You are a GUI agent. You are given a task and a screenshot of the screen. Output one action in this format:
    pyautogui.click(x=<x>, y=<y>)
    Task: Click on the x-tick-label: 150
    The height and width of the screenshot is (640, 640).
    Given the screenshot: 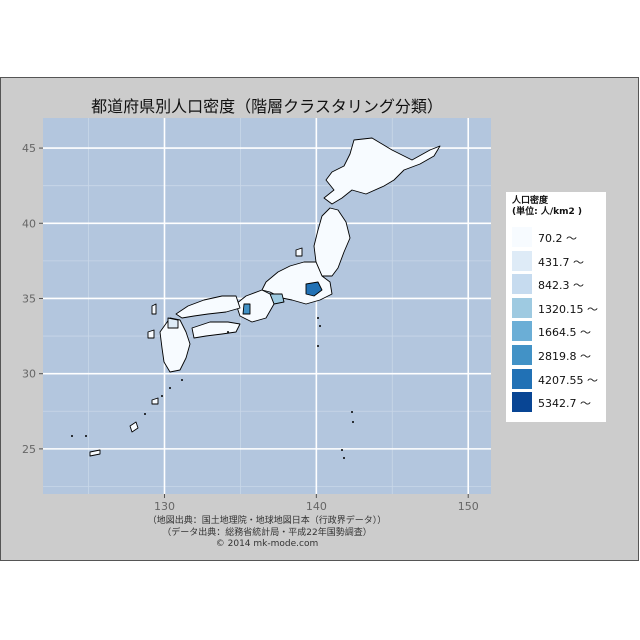 What is the action you would take?
    pyautogui.click(x=468, y=506)
    